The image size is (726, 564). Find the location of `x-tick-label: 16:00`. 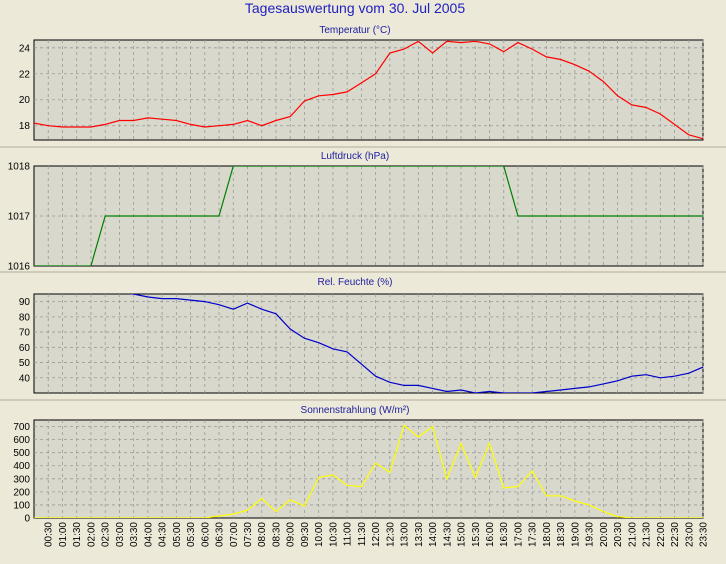

x-tick-label: 16:00 is located at coordinates (490, 534).